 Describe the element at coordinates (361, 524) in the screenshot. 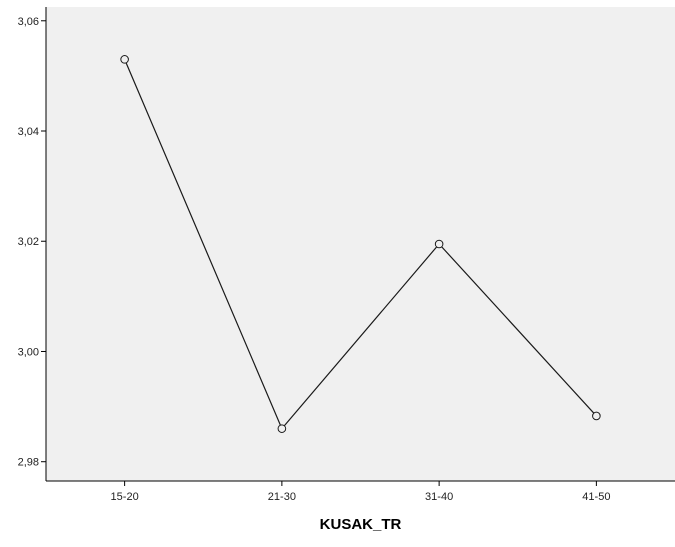

I see `x-axis-title: KUSAK_TR` at that location.